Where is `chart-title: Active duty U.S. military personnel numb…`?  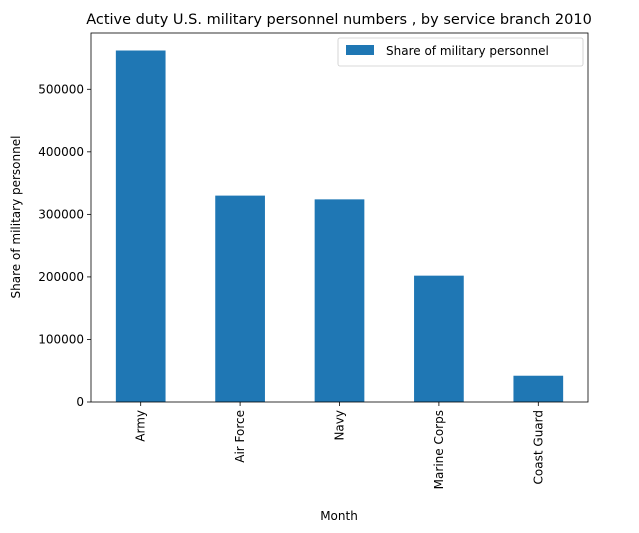 chart-title: Active duty U.S. military personnel numb… is located at coordinates (339, 20).